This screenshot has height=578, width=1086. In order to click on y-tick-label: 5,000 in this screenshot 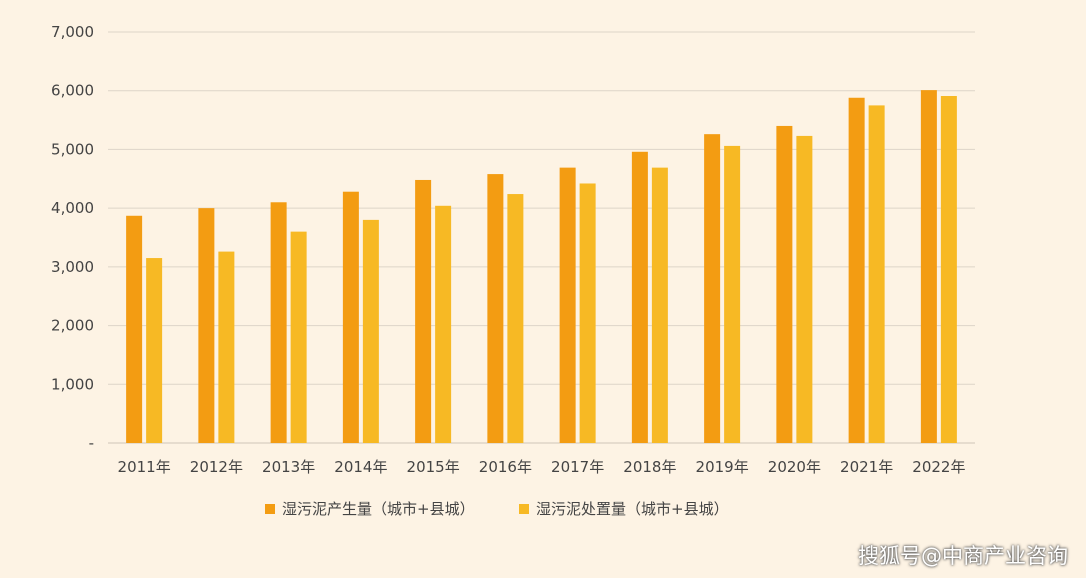, I will do `click(72, 149)`.